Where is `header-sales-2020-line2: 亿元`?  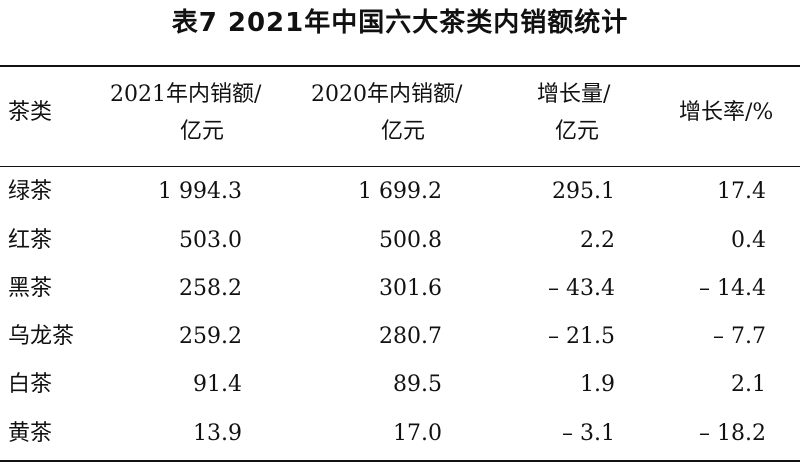 header-sales-2020-line2: 亿元 is located at coordinates (403, 131).